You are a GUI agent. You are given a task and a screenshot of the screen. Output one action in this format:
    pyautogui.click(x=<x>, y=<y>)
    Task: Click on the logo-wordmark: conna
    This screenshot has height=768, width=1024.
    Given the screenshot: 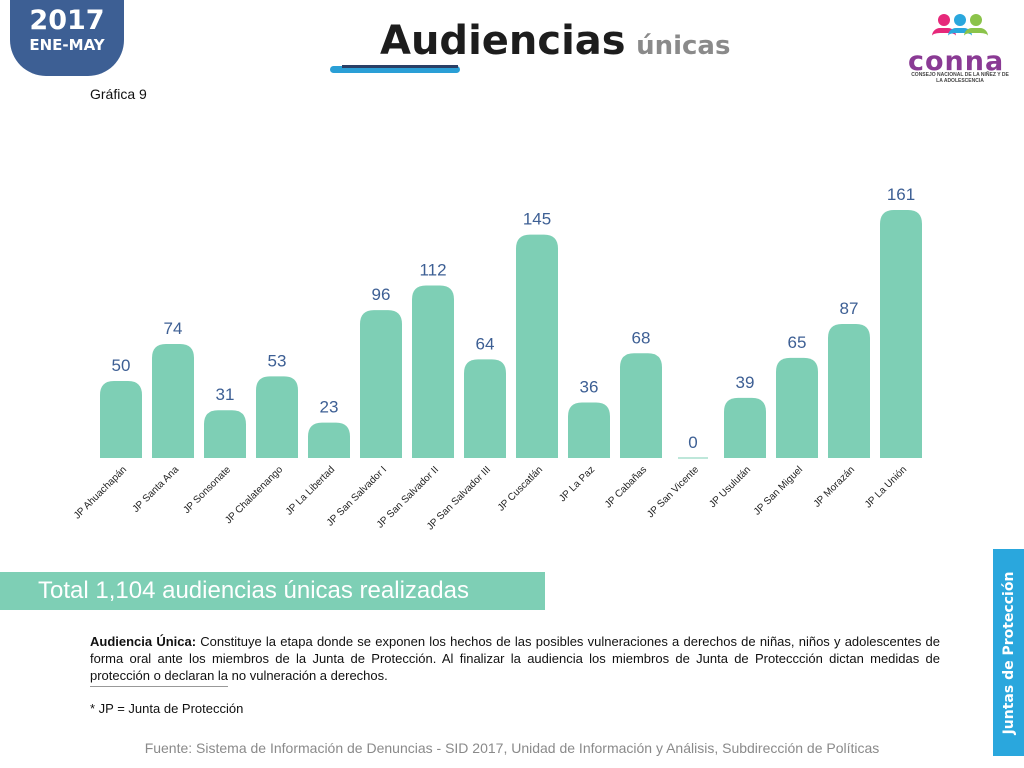 What is the action you would take?
    pyautogui.click(x=956, y=61)
    